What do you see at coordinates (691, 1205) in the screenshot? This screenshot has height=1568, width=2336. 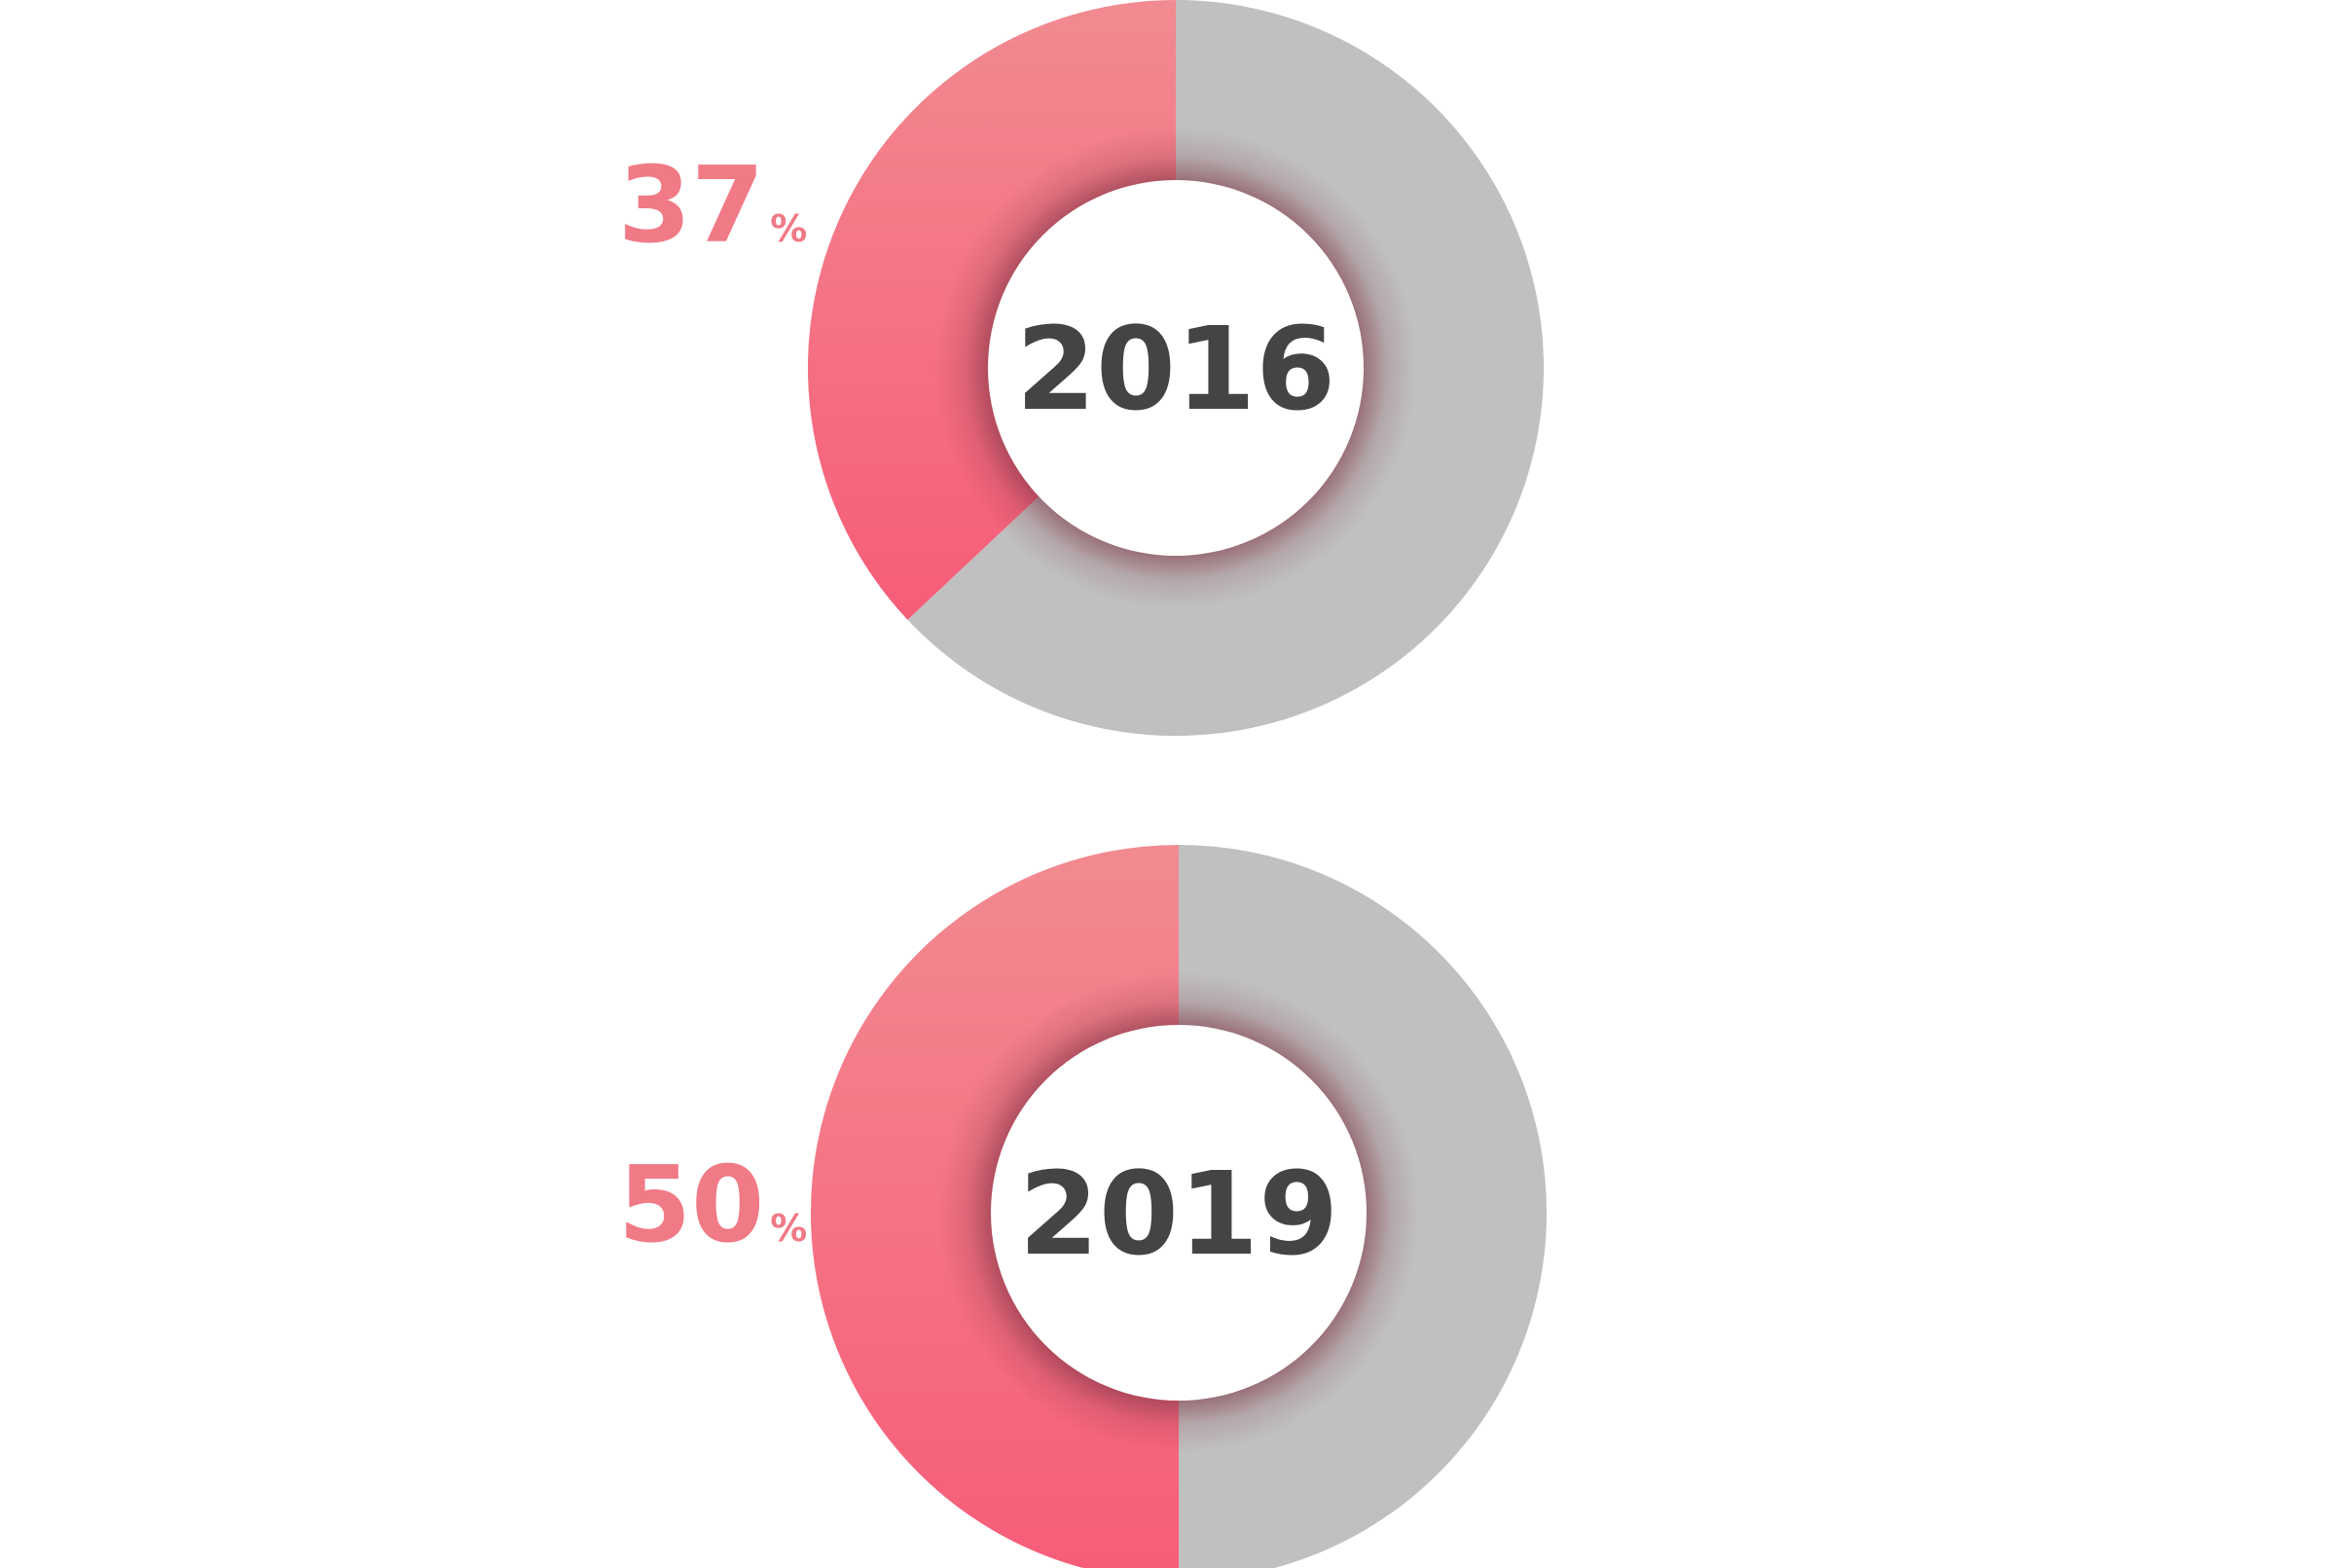 I see `donut-2019-percent-value: 50` at bounding box center [691, 1205].